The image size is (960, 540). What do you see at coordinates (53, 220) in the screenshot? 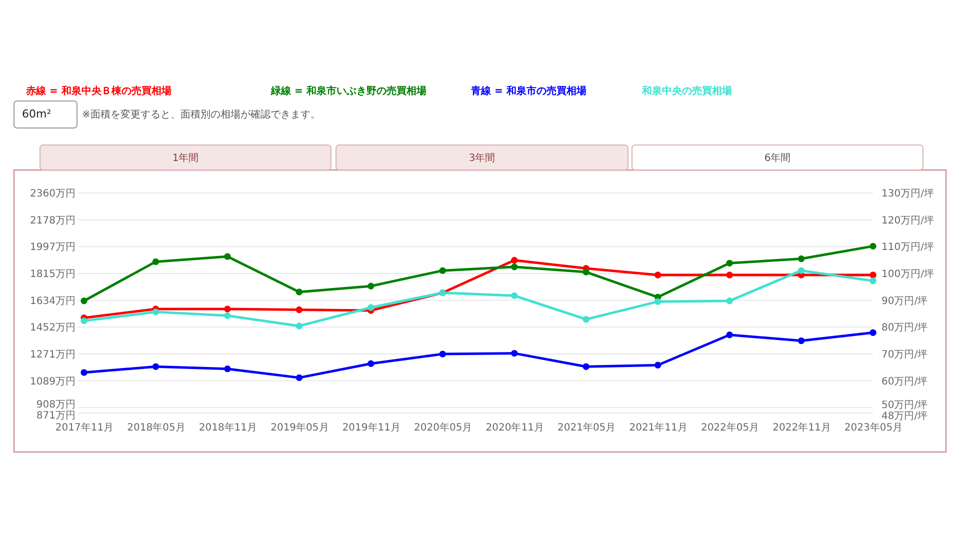
I see `y-tick-label: 2178万円` at bounding box center [53, 220].